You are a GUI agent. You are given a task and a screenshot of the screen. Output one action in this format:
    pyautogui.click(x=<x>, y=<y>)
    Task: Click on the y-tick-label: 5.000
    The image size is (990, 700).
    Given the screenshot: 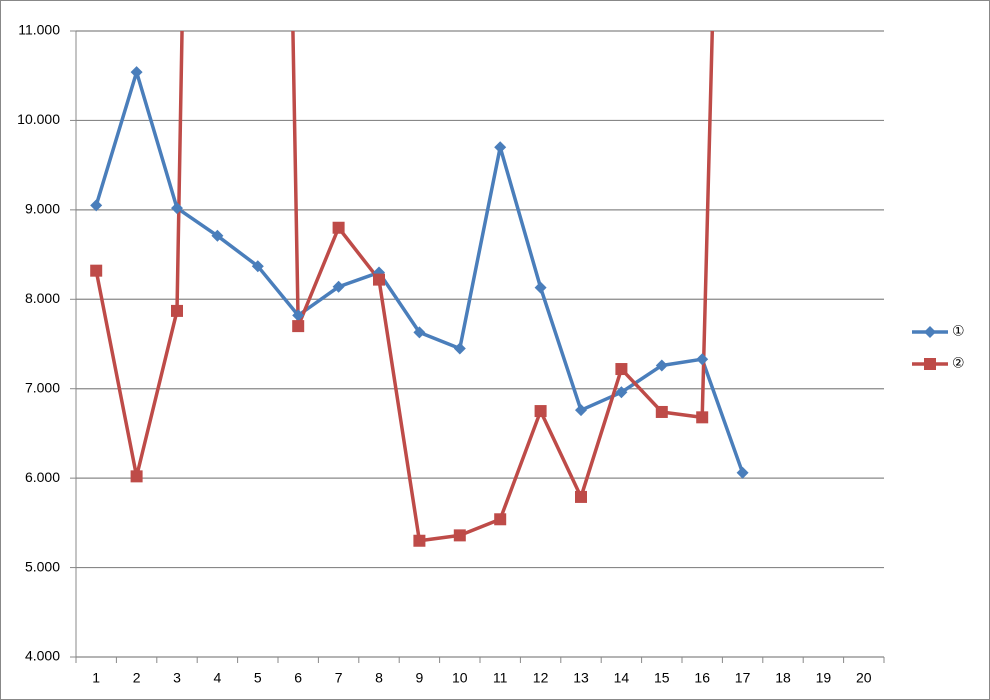 What is the action you would take?
    pyautogui.click(x=42, y=566)
    